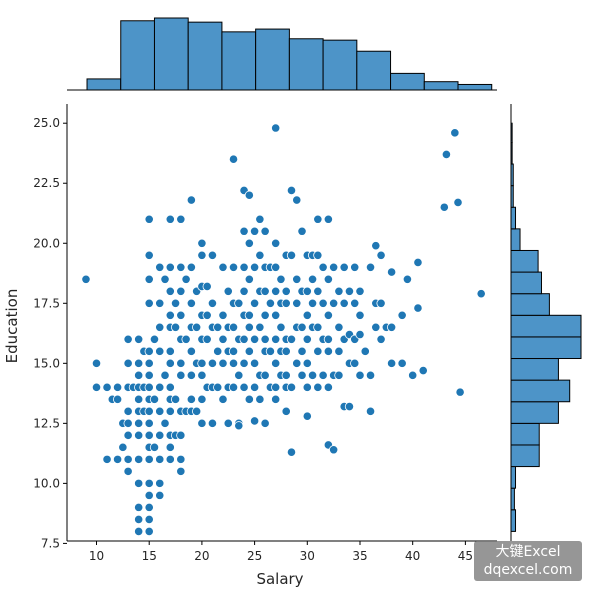 The width and height of the screenshot is (600, 600). What do you see at coordinates (46, 123) in the screenshot?
I see `y-tick-label: 25.0` at bounding box center [46, 123].